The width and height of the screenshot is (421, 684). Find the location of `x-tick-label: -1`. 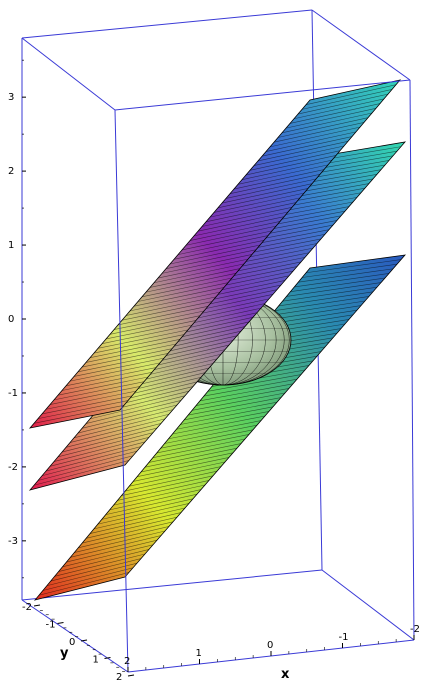

x-tick-label: -1 is located at coordinates (344, 637).